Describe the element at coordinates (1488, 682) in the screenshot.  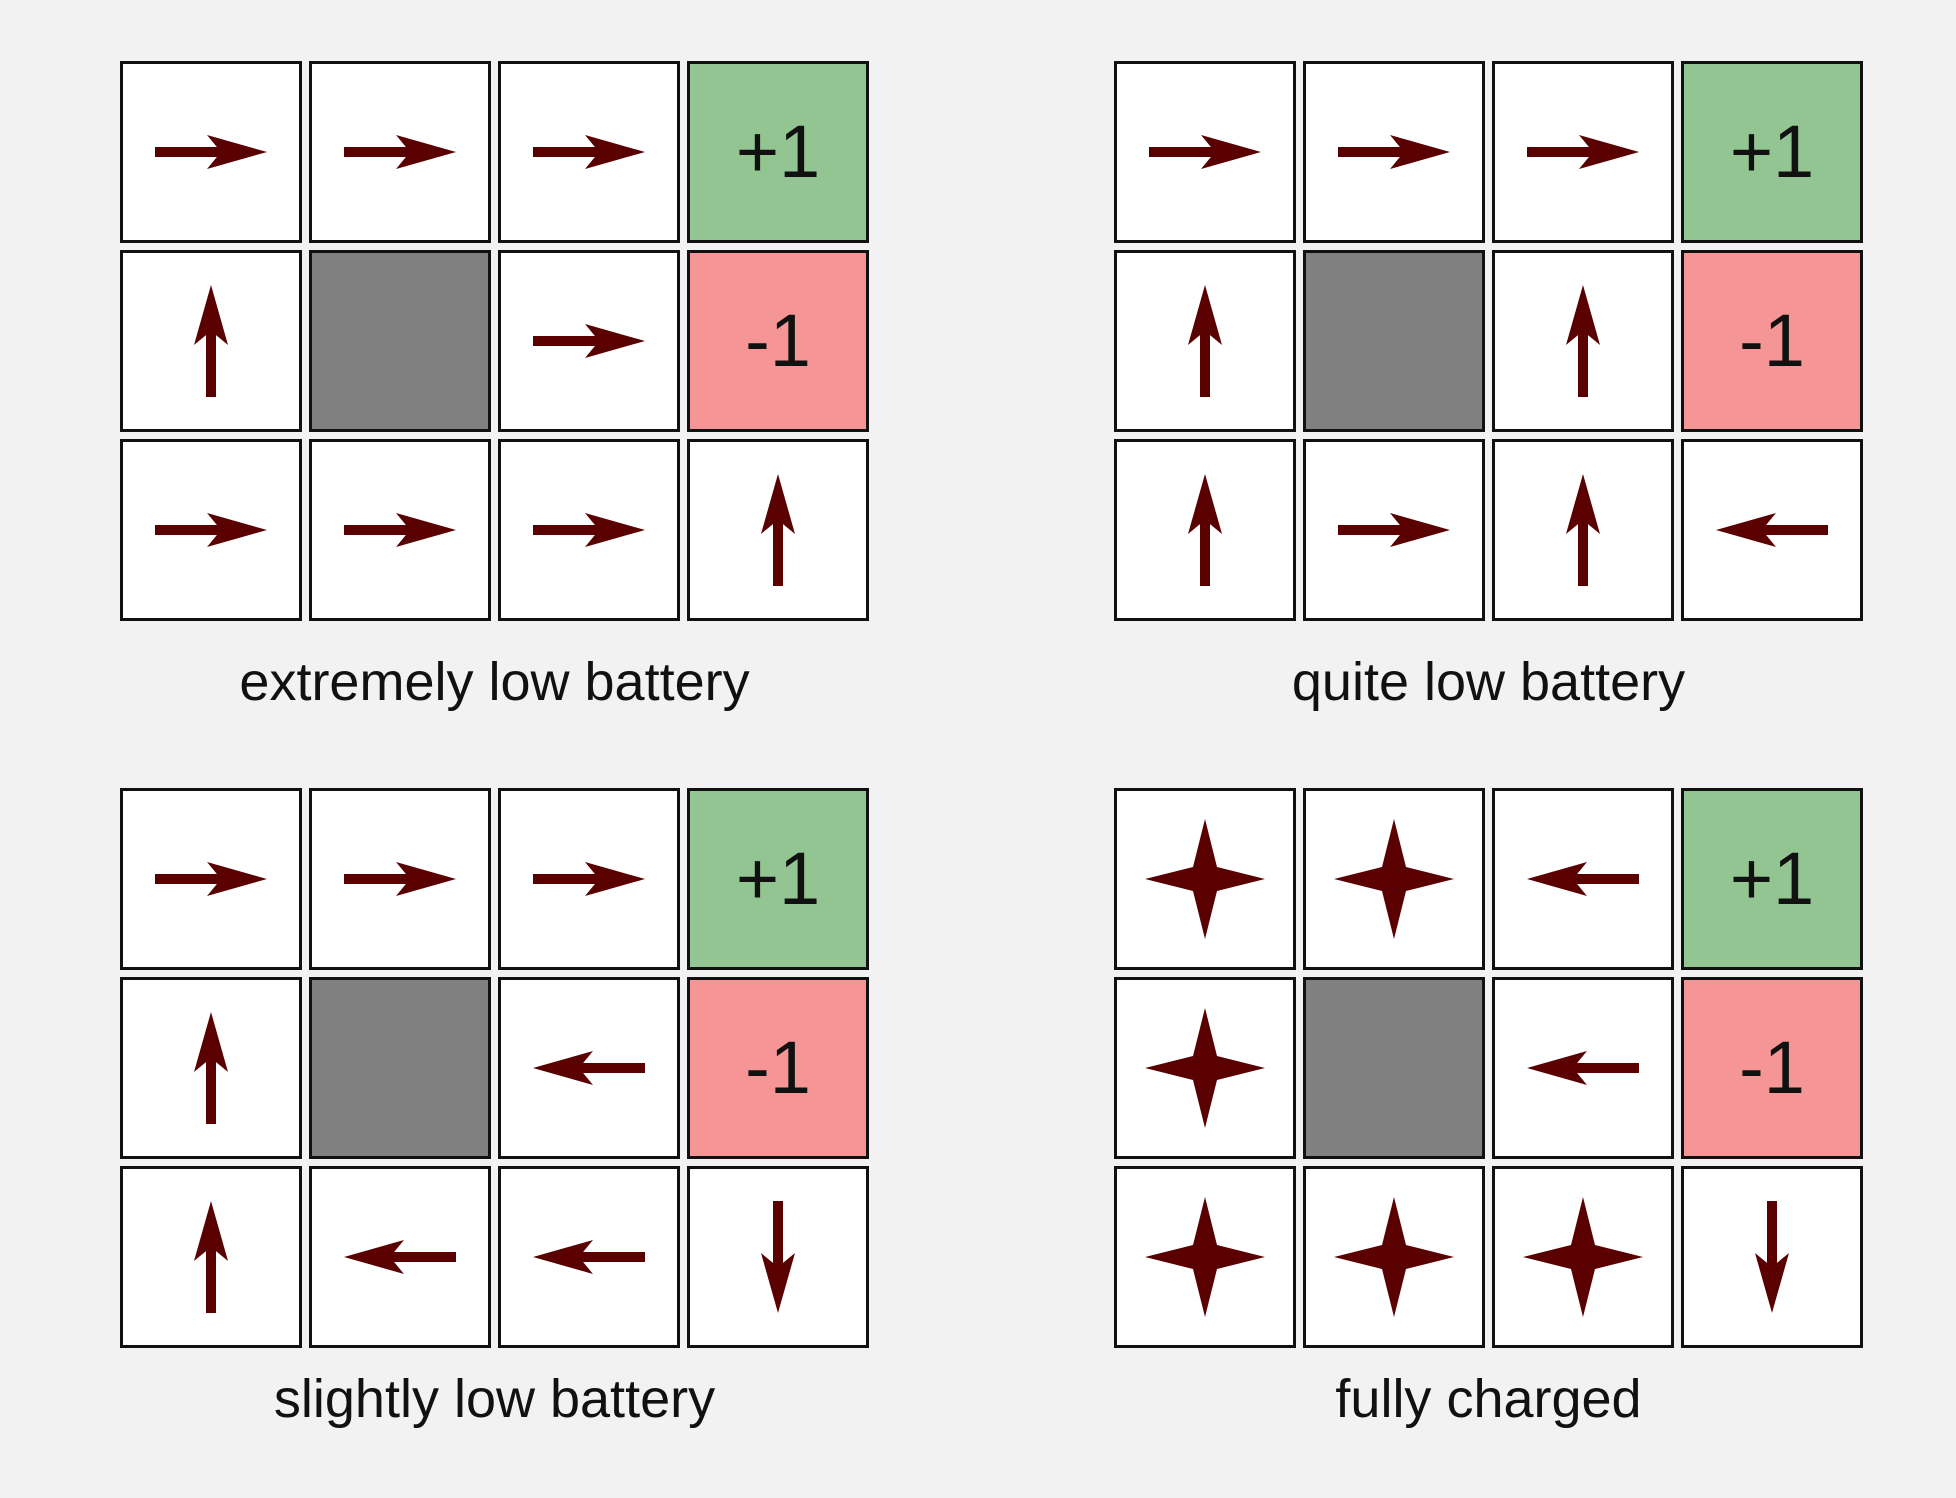
I see `panel-caption: quite low battery` at that location.